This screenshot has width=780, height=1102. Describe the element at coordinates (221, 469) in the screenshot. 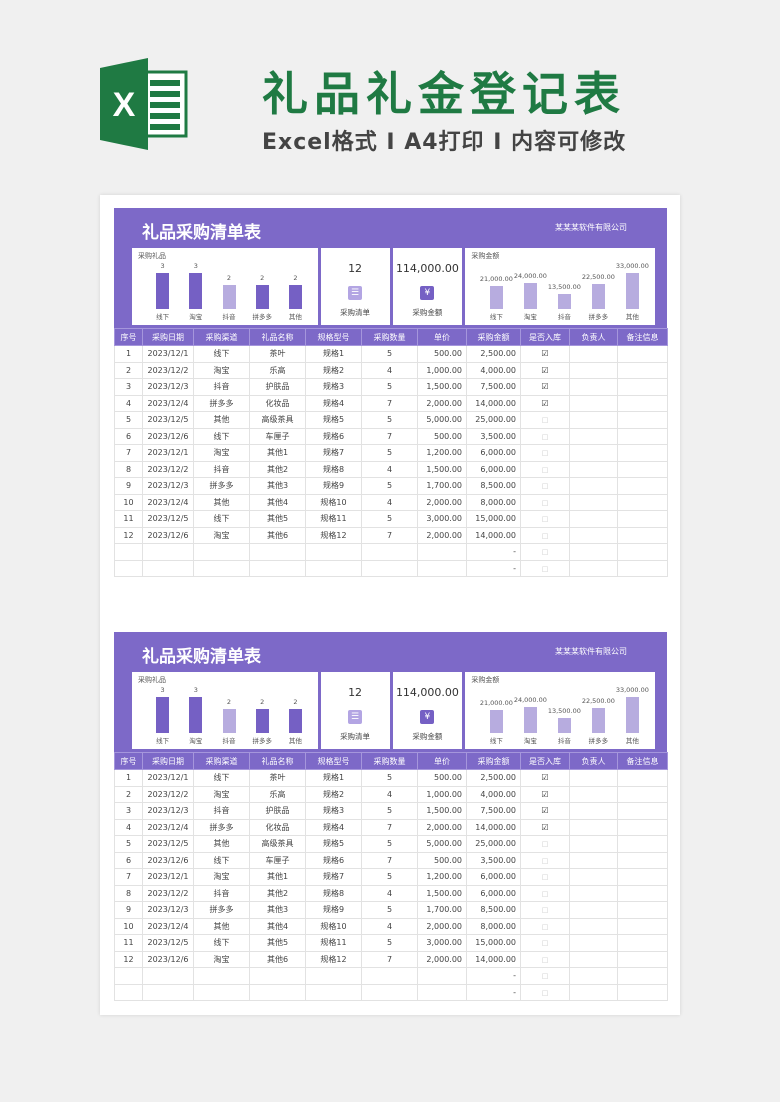

I see `table-cell: 抖音` at that location.